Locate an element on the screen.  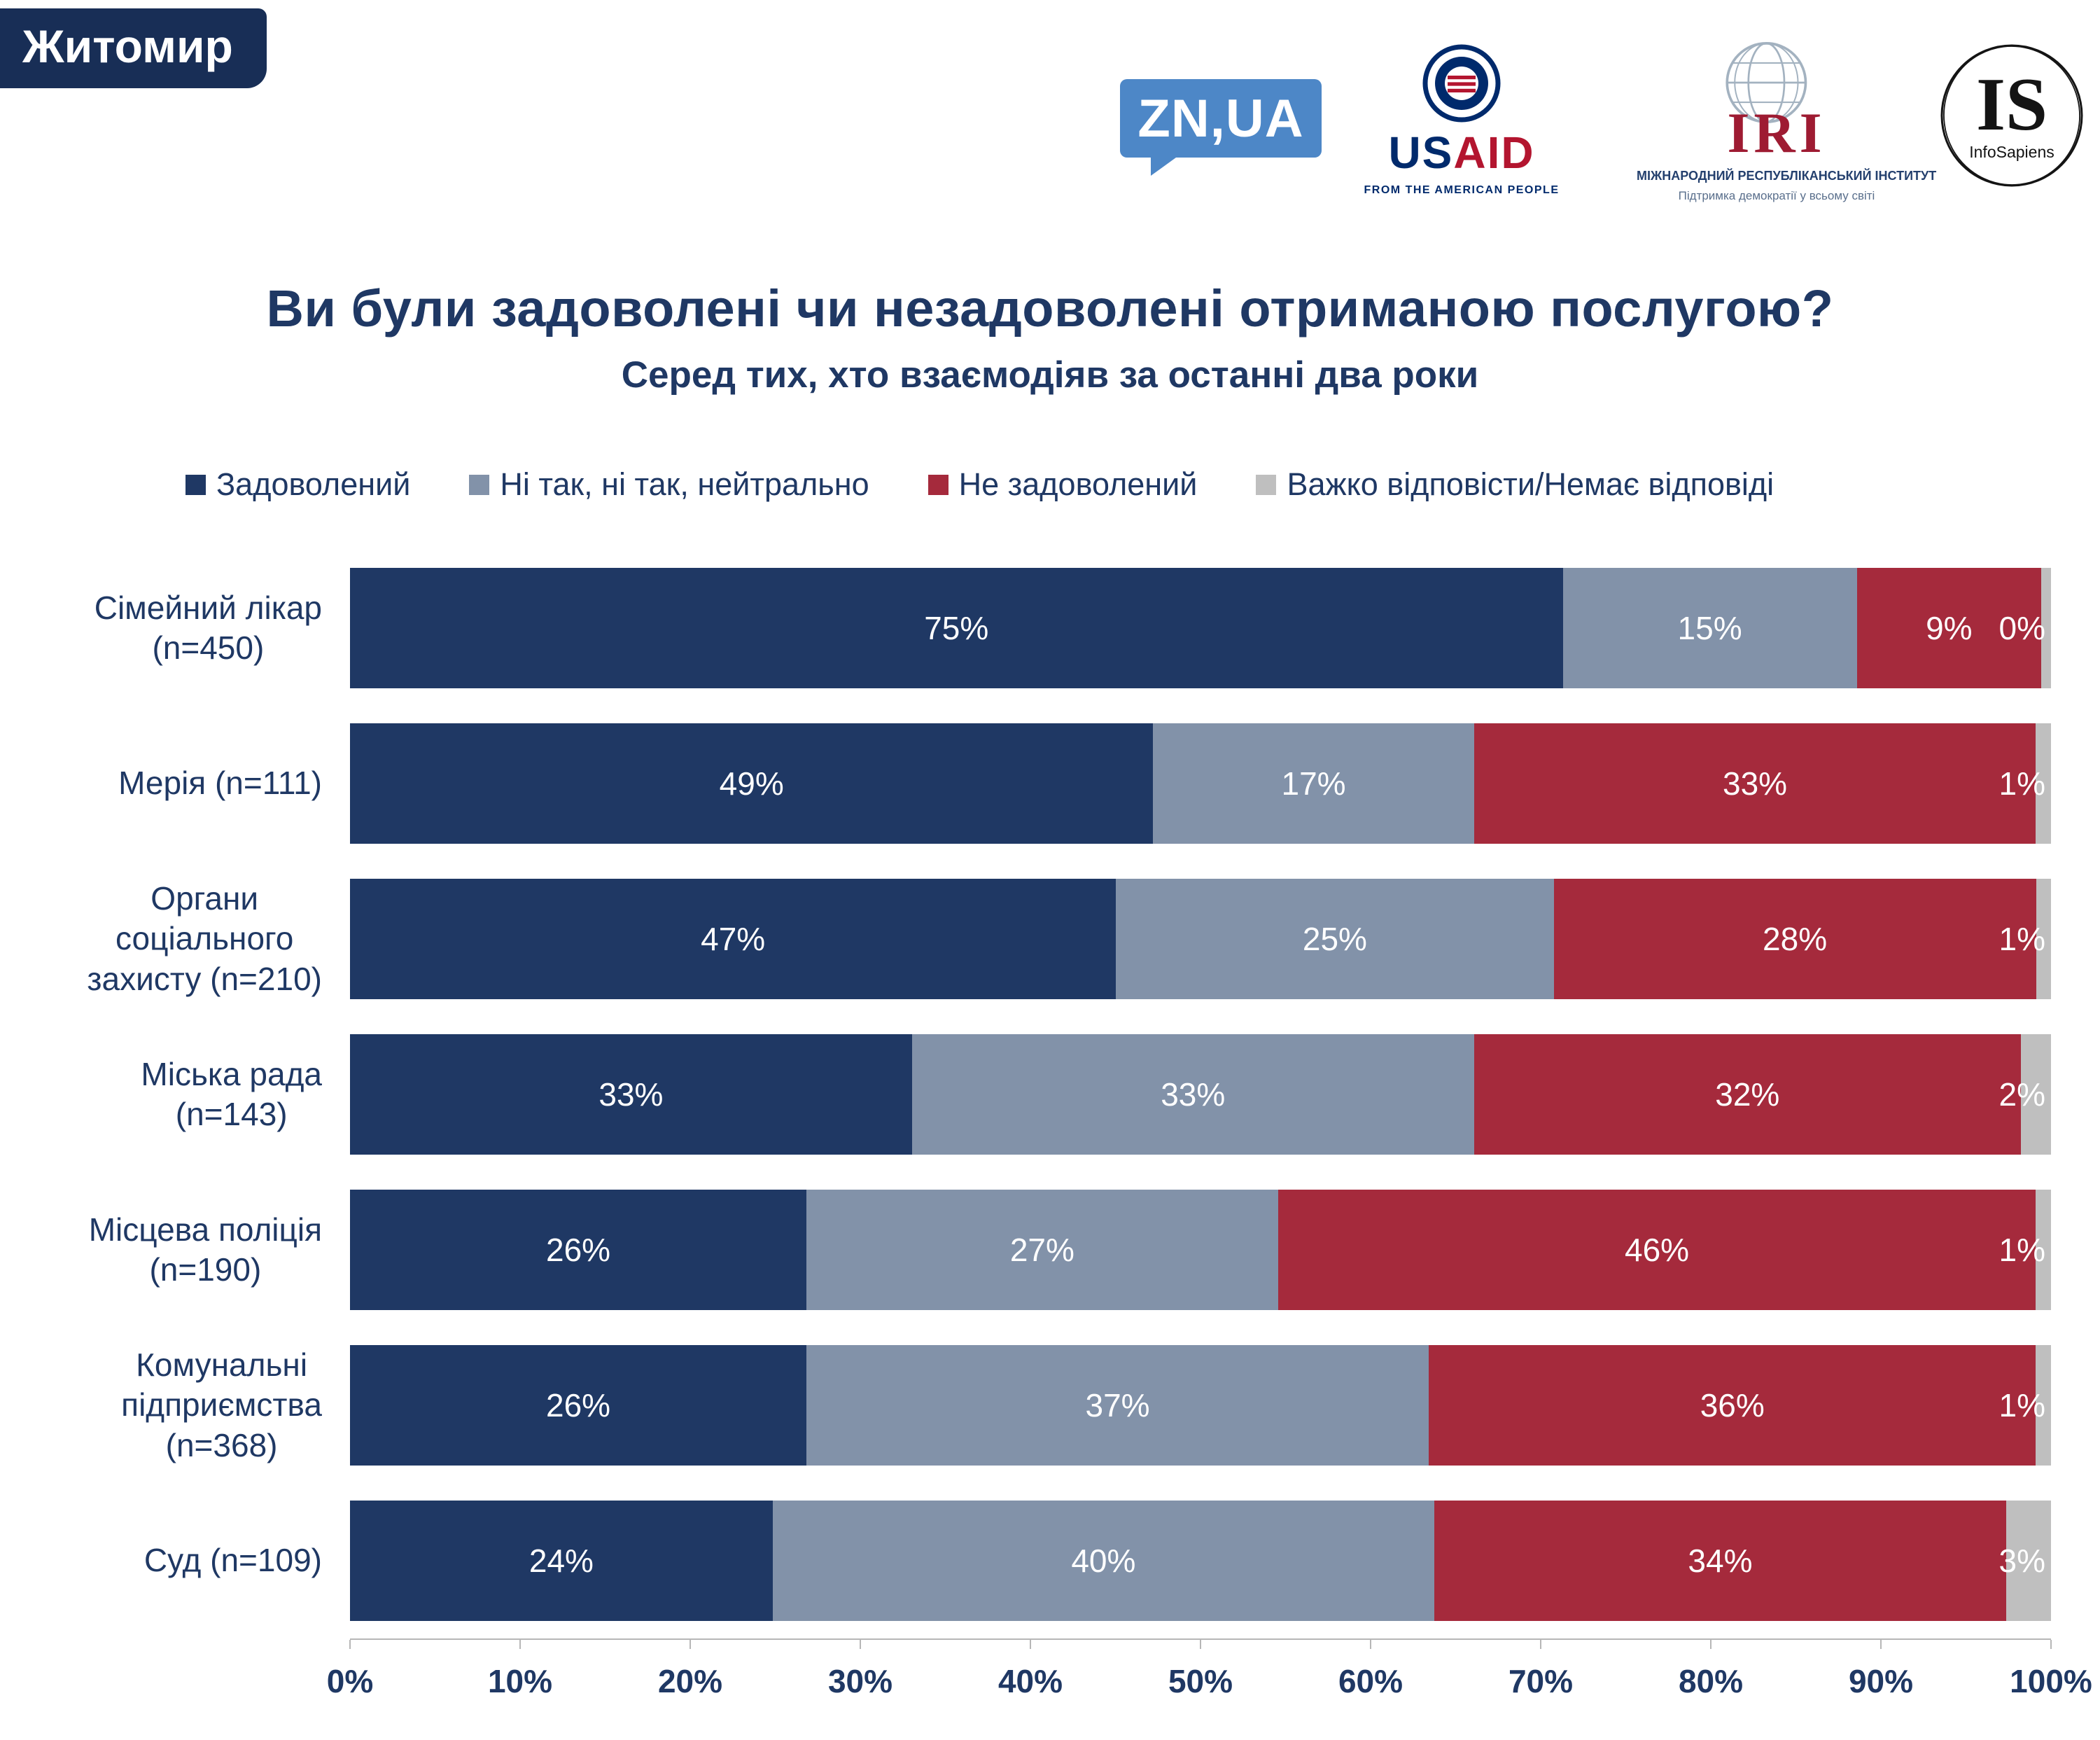
chart-row: Місцева поліція (n=190) 26% 27% 46% 1% is located at coordinates (1050, 1250).